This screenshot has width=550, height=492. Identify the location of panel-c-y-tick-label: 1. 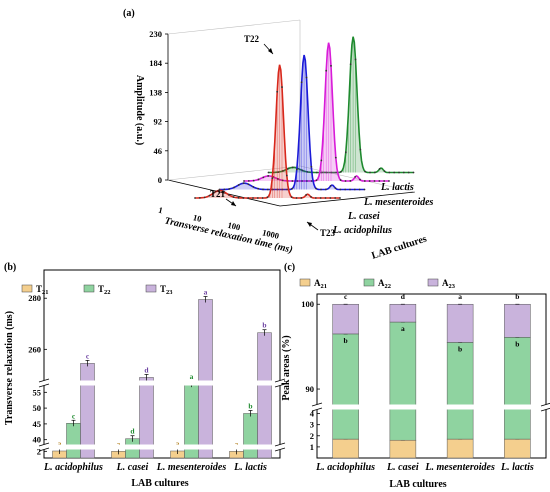
(312, 447).